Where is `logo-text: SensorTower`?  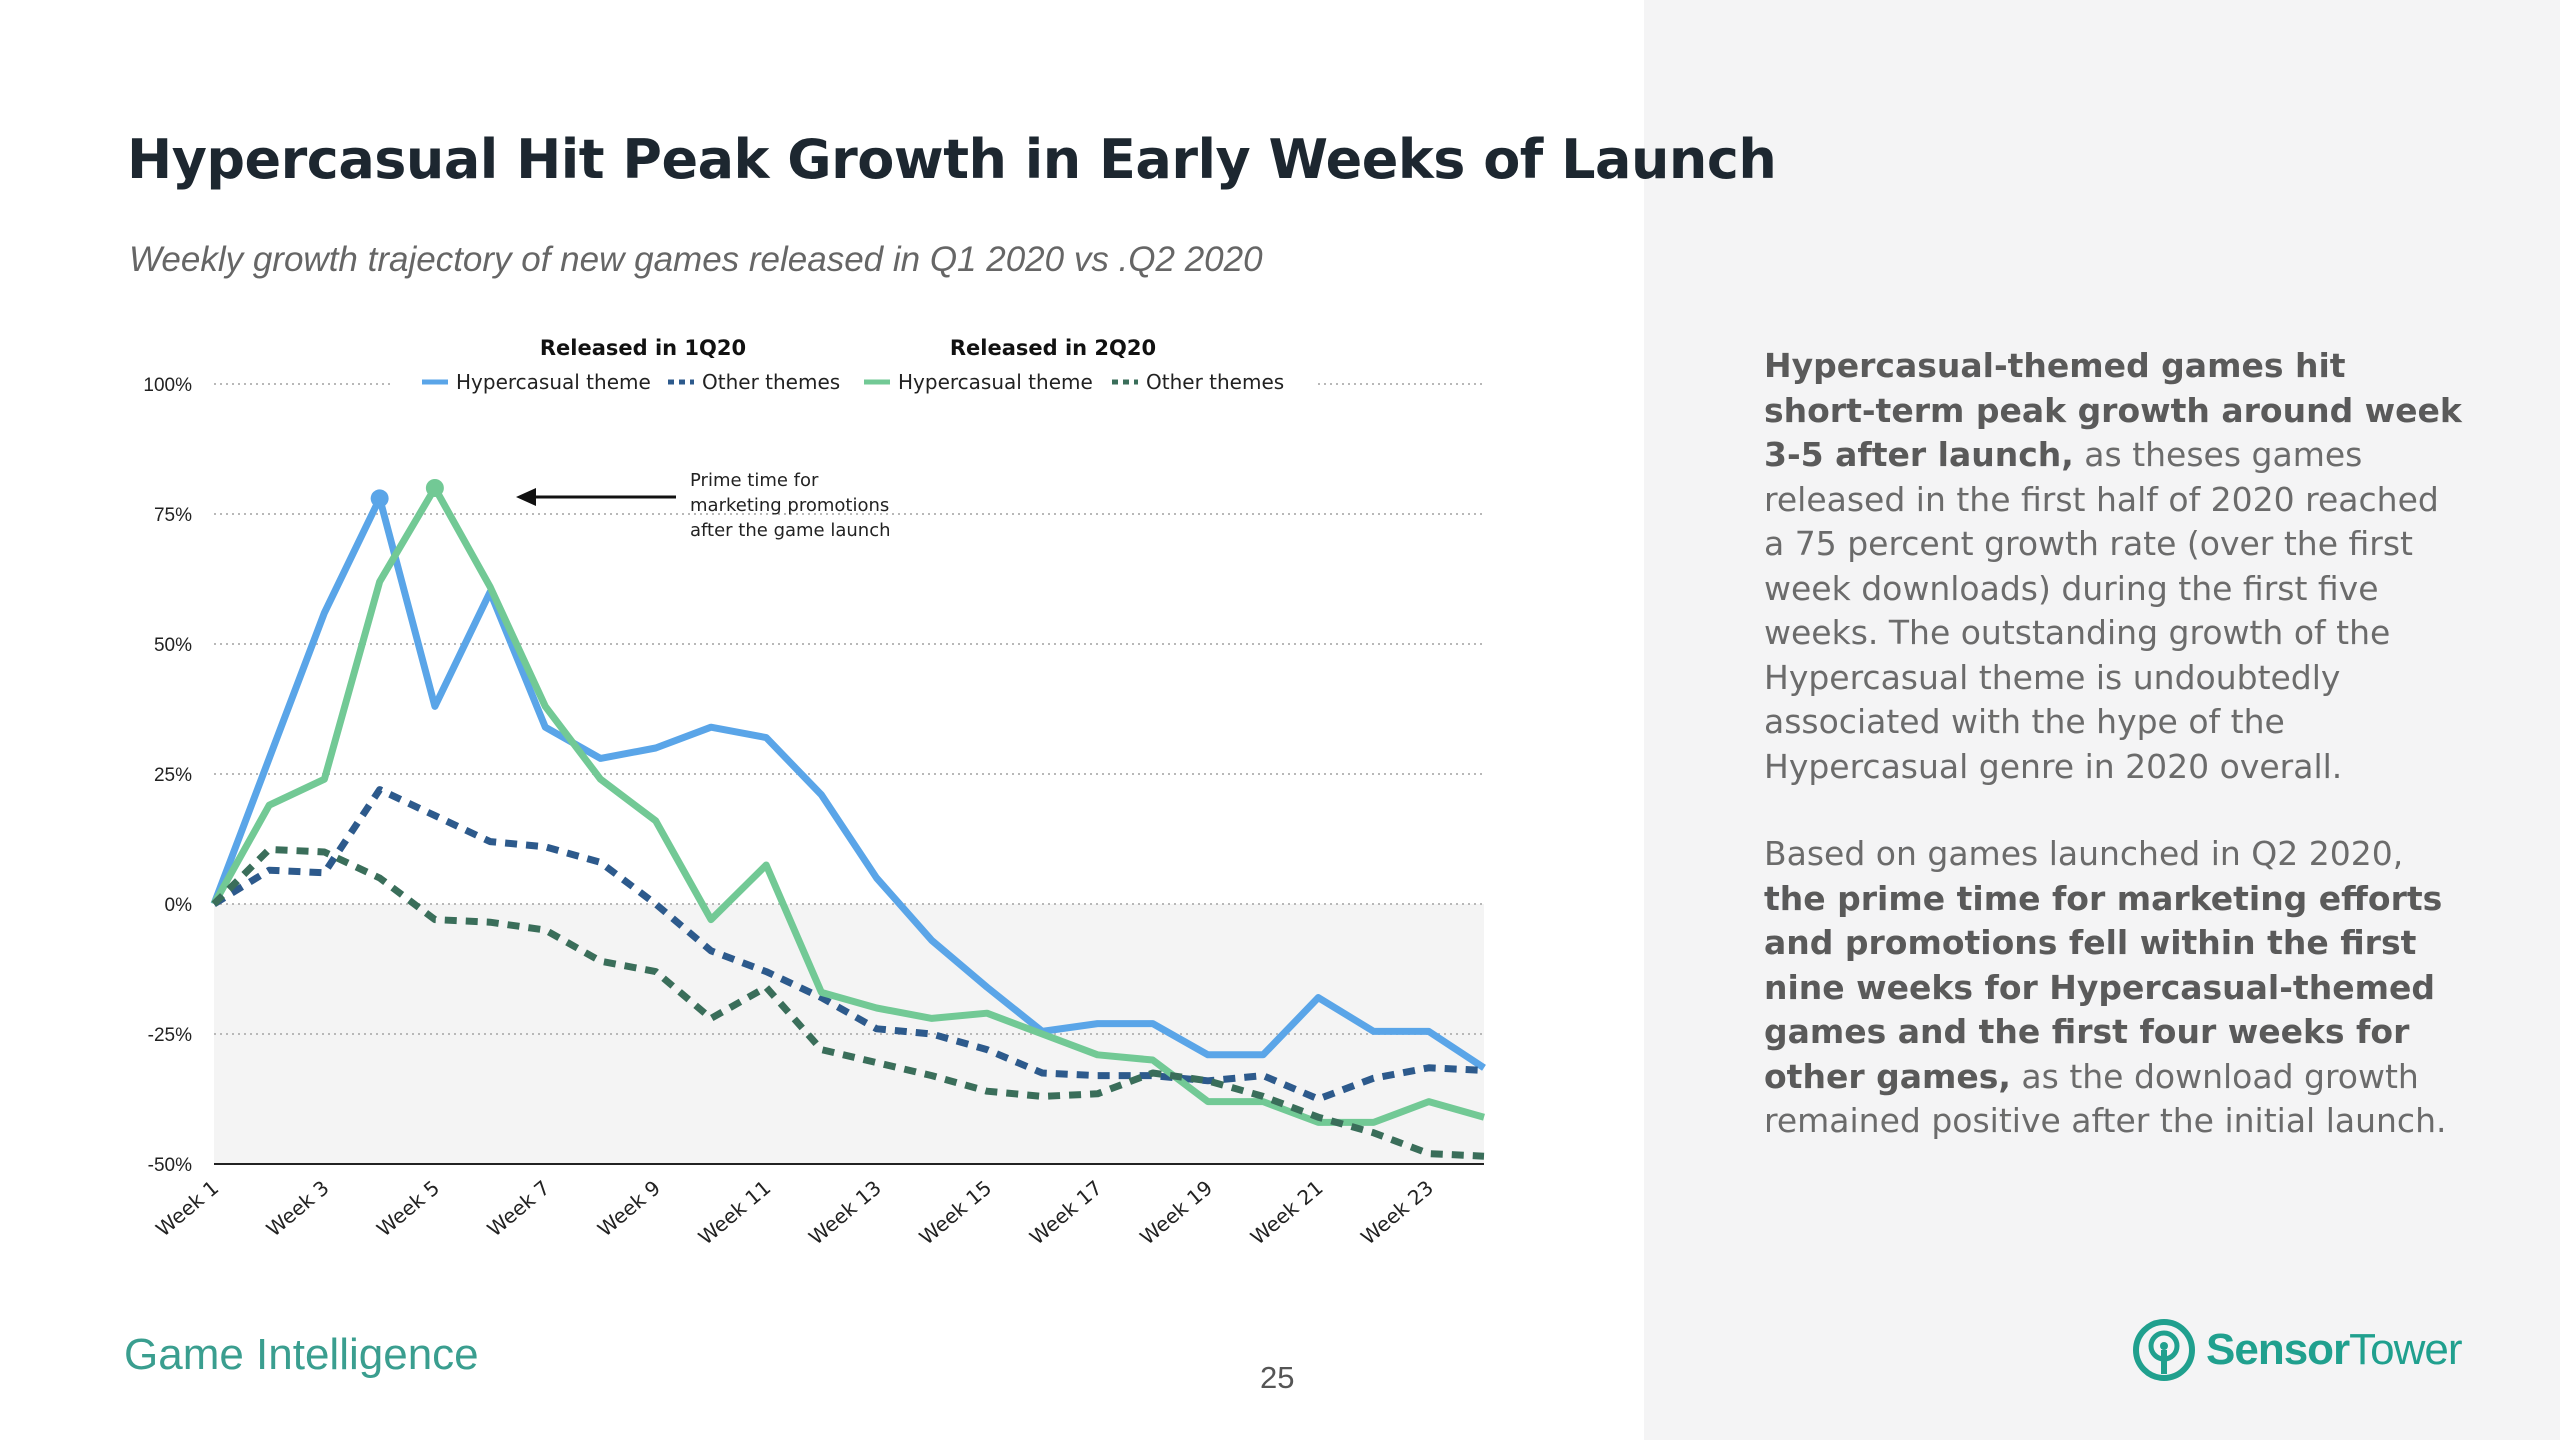
logo-text: SensorTower is located at coordinates (2334, 1350).